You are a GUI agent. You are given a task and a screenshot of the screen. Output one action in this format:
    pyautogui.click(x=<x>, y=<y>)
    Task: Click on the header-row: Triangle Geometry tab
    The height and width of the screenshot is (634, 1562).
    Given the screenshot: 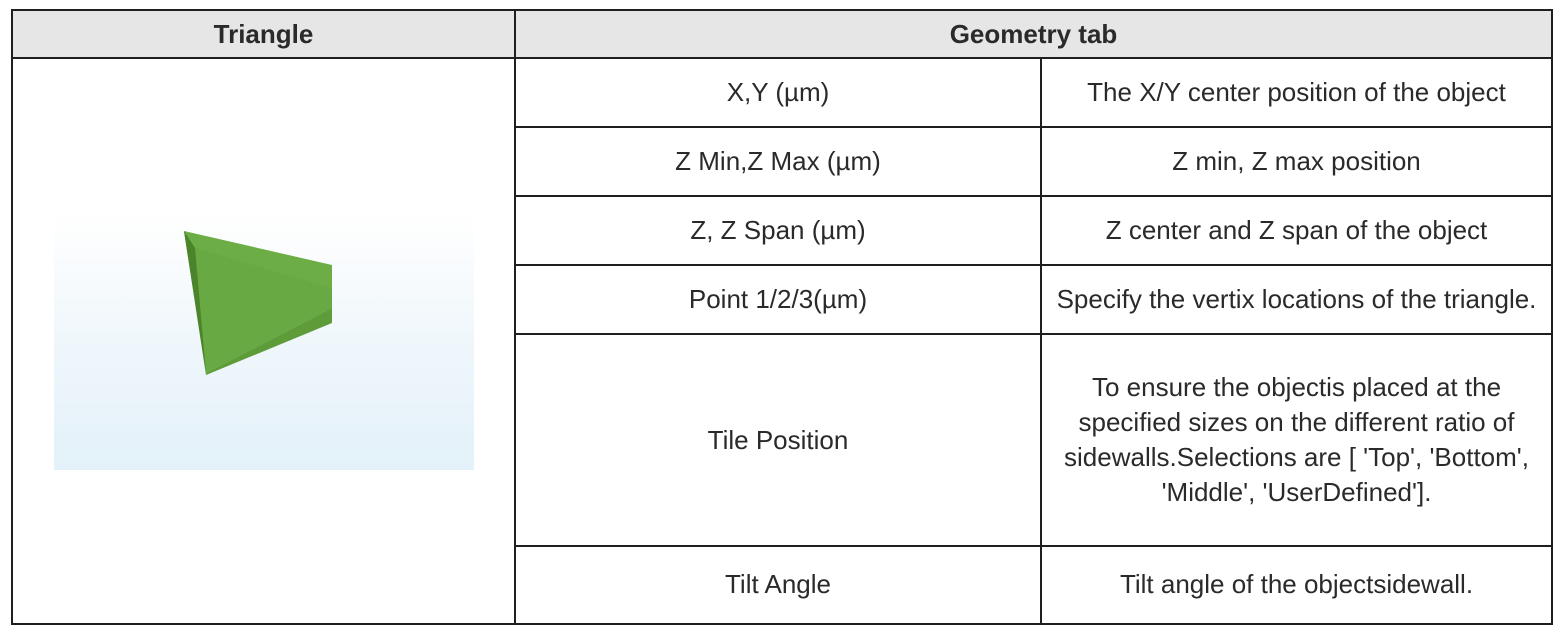 What is the action you would take?
    pyautogui.click(x=782, y=34)
    